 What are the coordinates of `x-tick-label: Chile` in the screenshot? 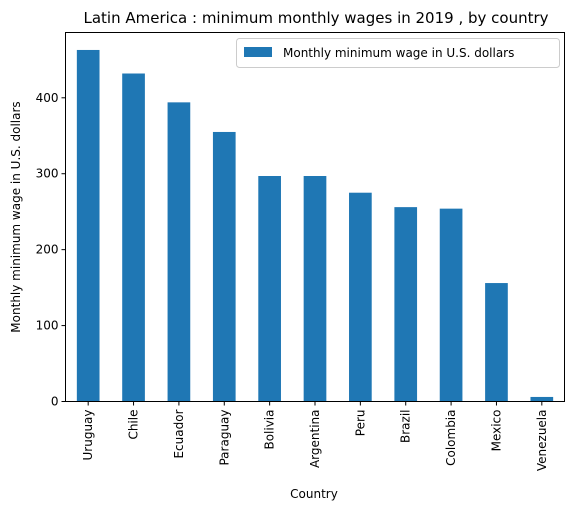 It's located at (134, 425).